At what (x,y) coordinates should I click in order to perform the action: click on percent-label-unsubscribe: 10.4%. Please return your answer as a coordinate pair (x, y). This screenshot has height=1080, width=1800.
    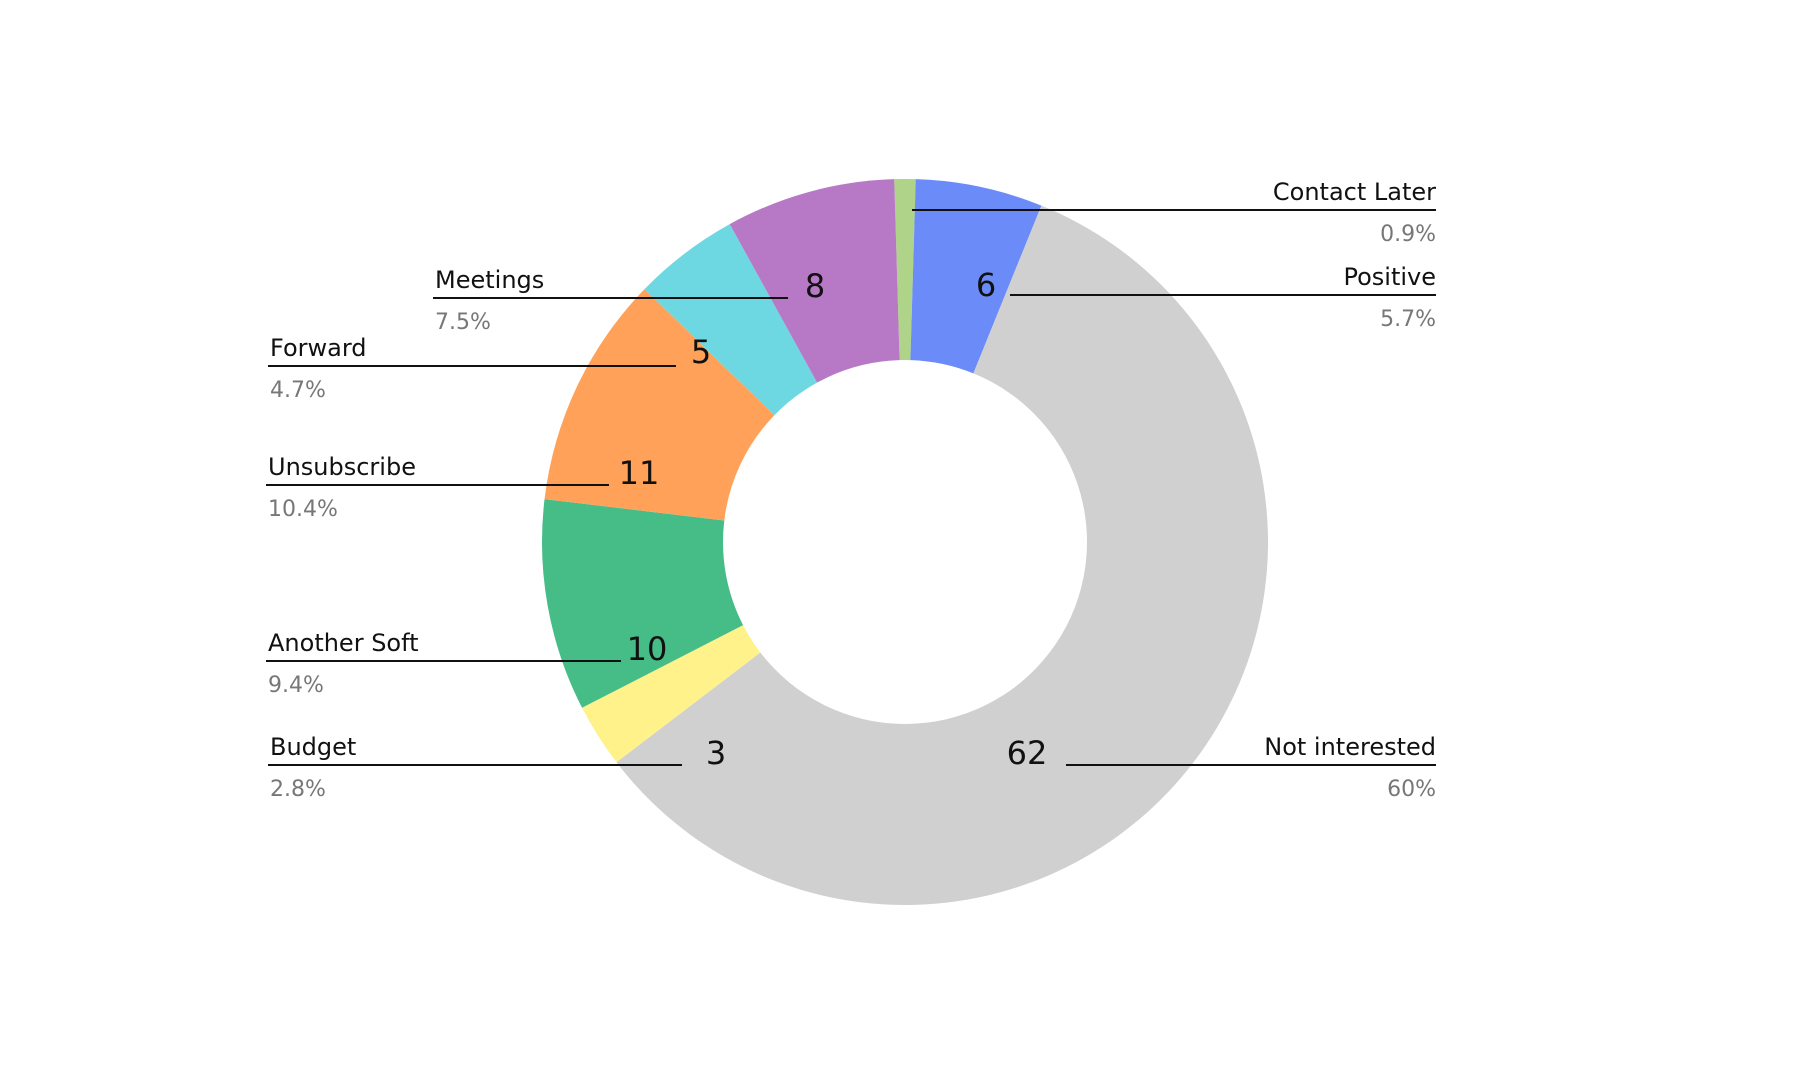
    Looking at the image, I should click on (303, 509).